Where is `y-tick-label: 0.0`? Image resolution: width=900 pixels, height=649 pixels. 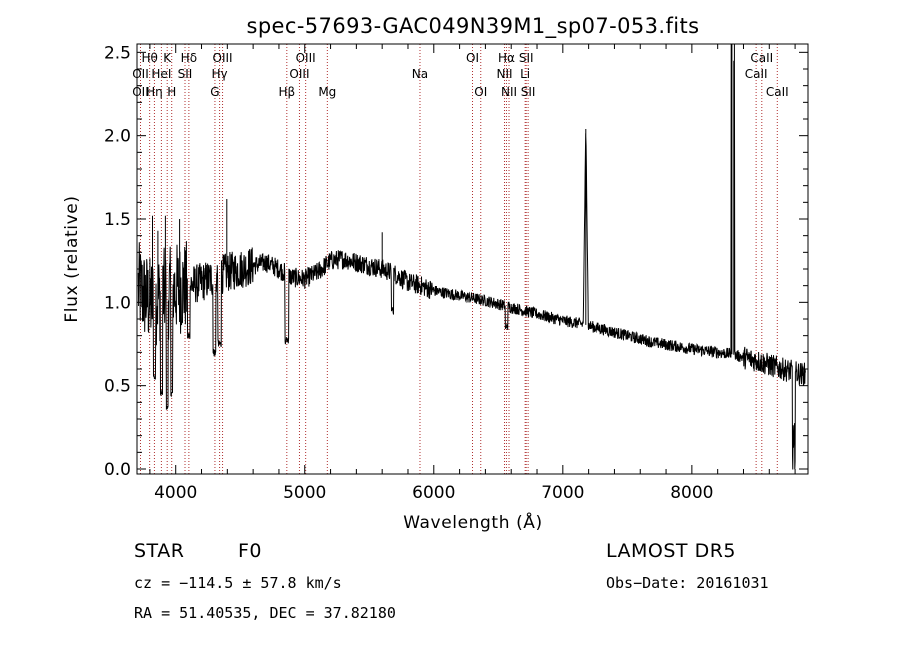
y-tick-label: 0.0 is located at coordinates (117, 470).